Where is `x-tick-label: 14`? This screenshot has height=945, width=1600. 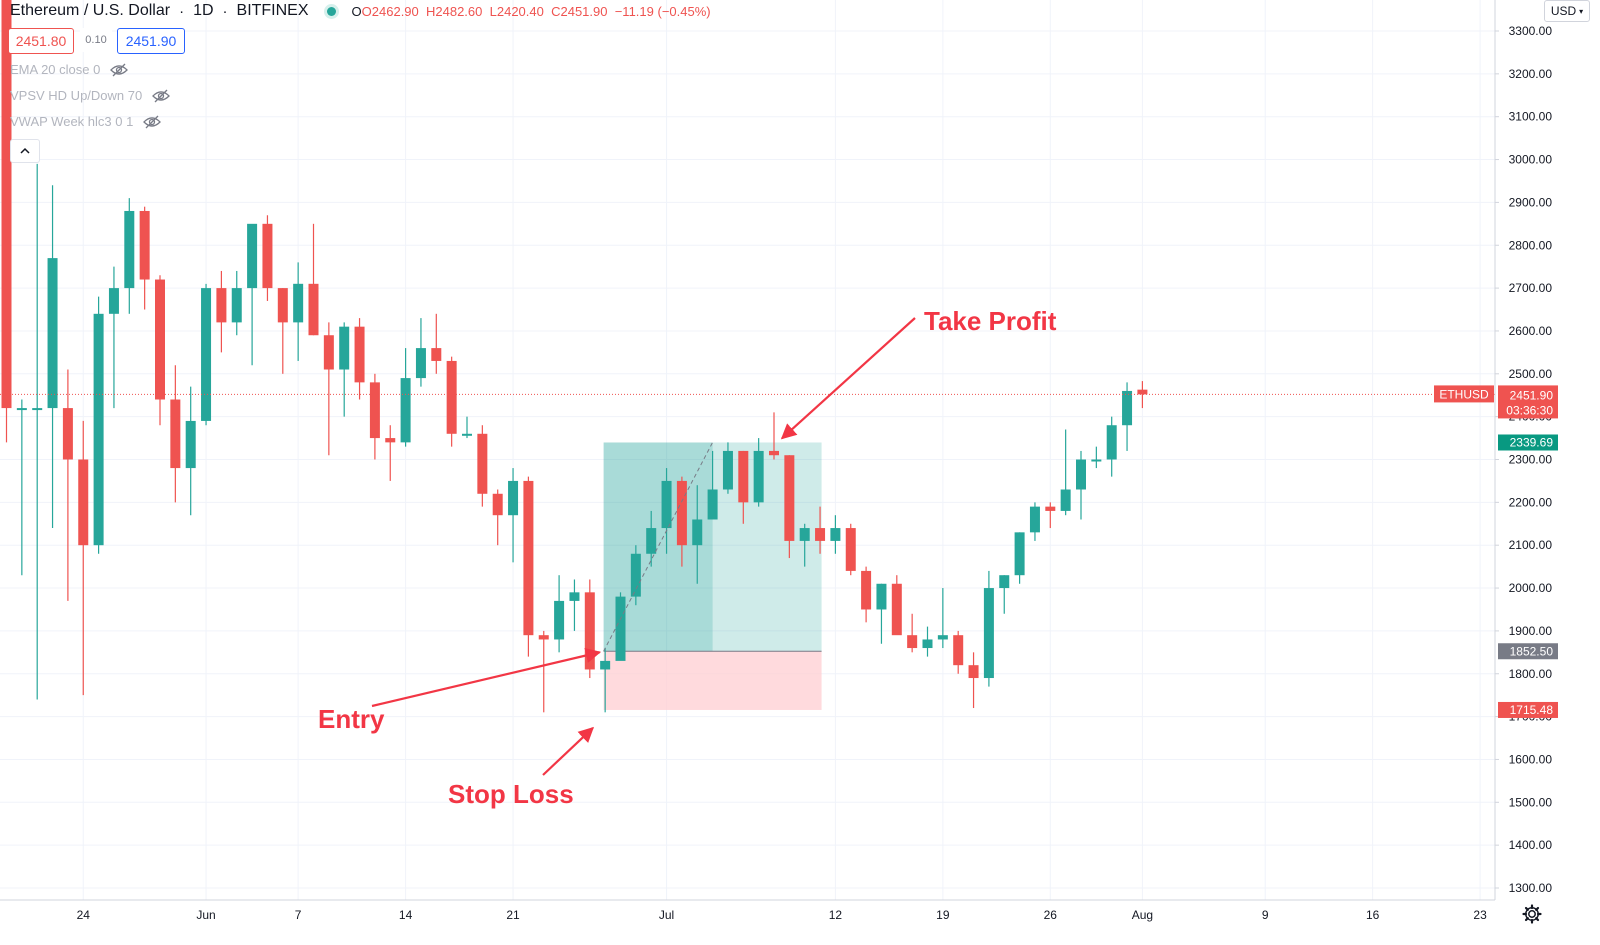 x-tick-label: 14 is located at coordinates (406, 915).